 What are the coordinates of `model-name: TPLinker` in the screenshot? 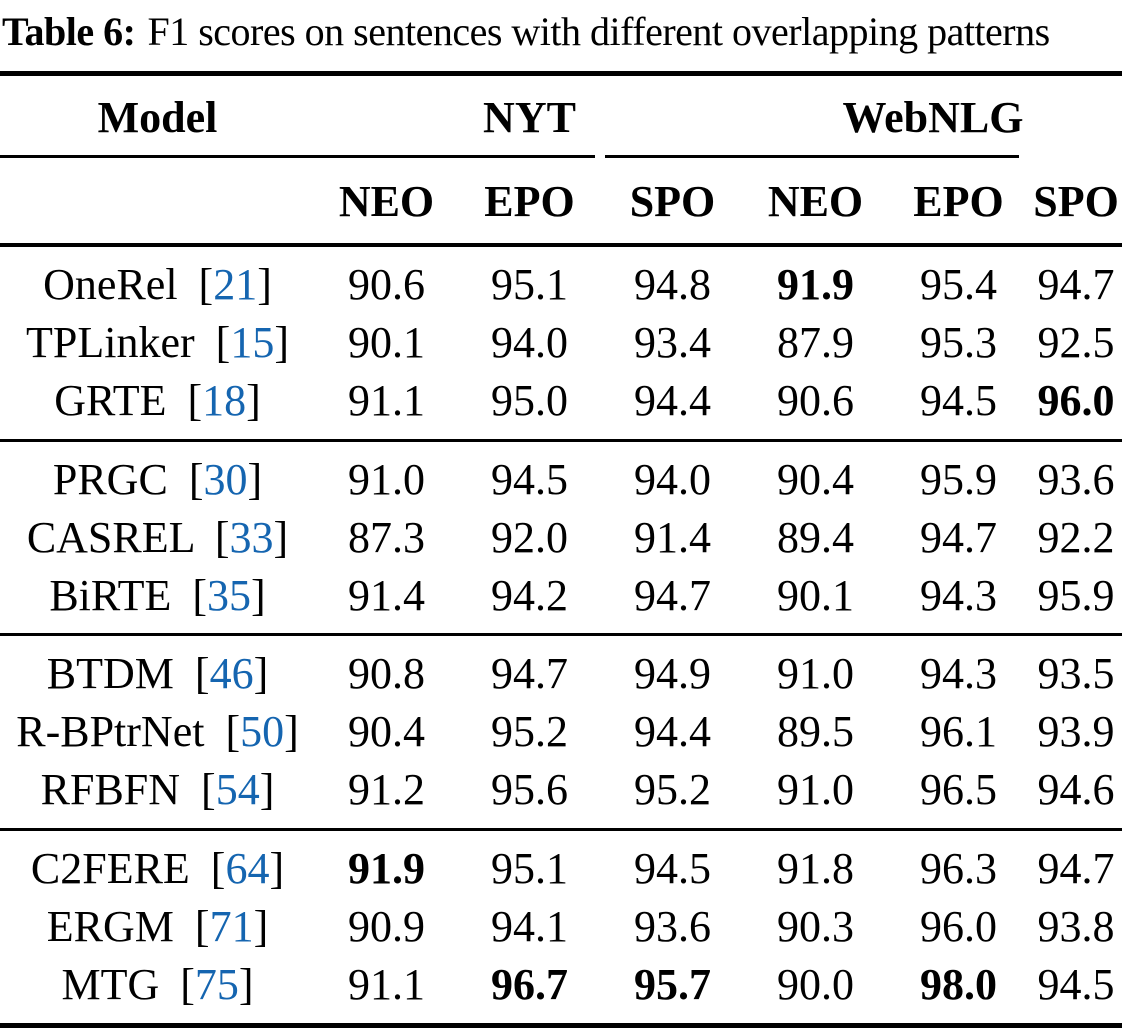 It's located at (116, 342).